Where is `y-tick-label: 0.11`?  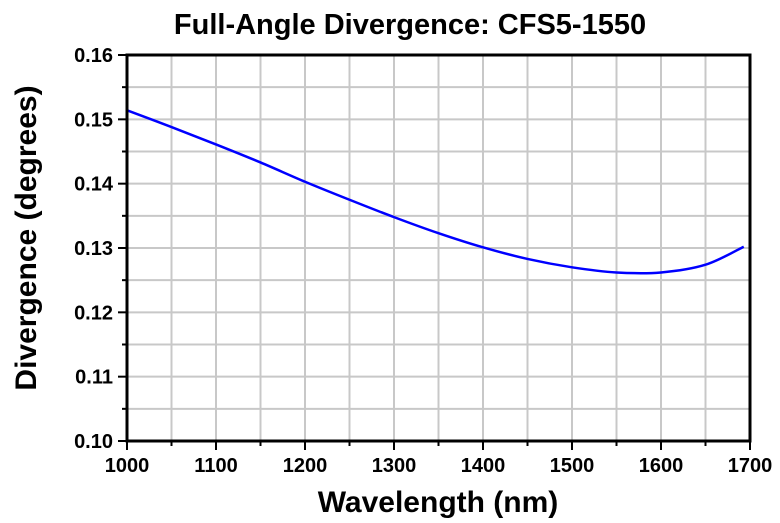
y-tick-label: 0.11 is located at coordinates (94, 378).